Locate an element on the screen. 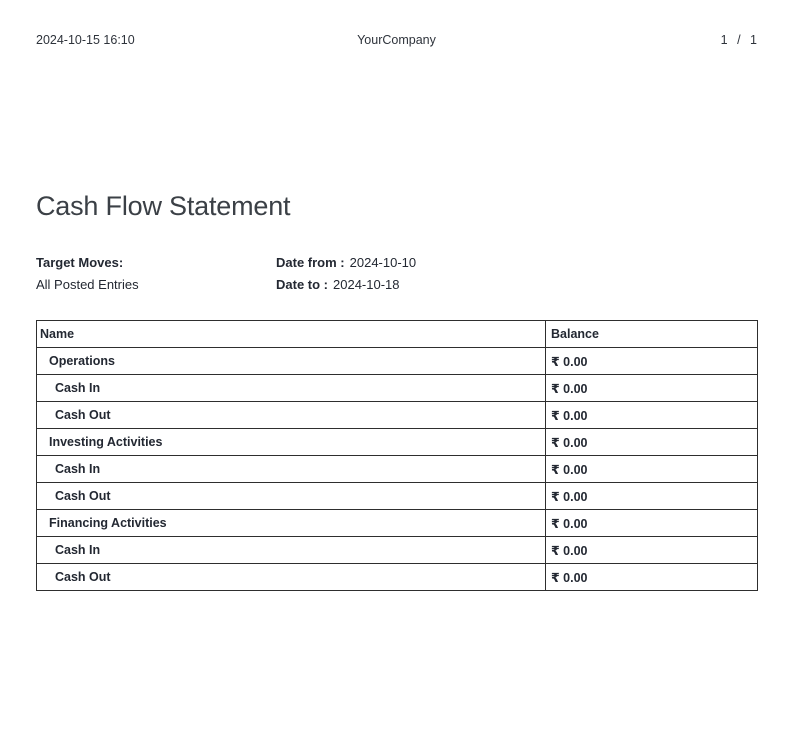 This screenshot has width=793, height=752. date-from-label: Date from : is located at coordinates (310, 262).